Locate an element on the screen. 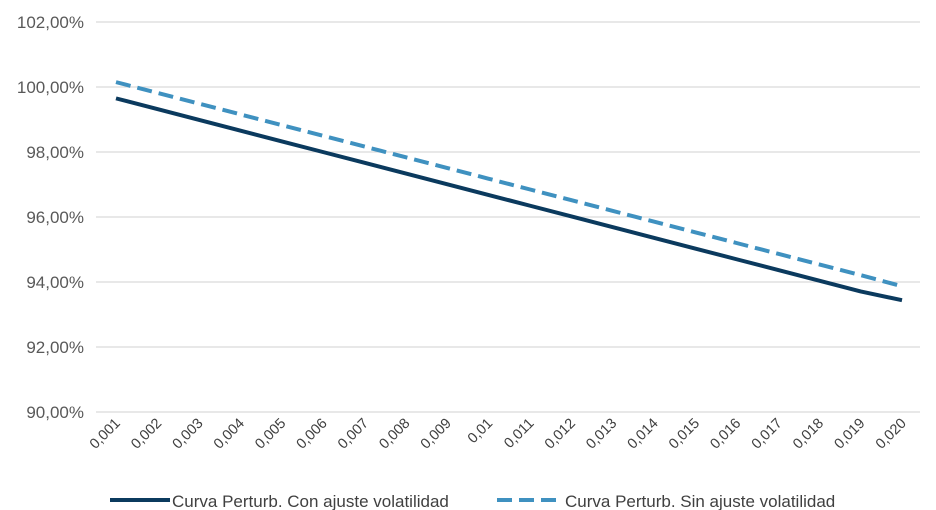  x-tick-label: 0,01 is located at coordinates (480, 431).